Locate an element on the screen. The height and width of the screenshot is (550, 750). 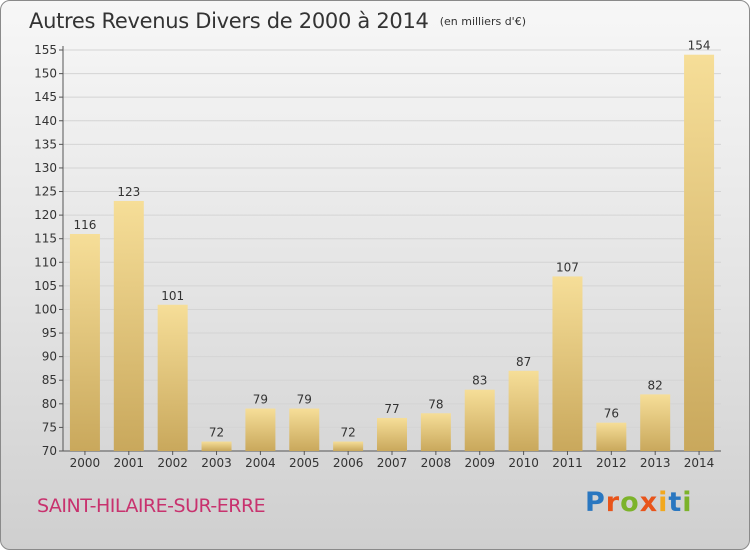
x-tick-label: 2001 is located at coordinates (129, 463).